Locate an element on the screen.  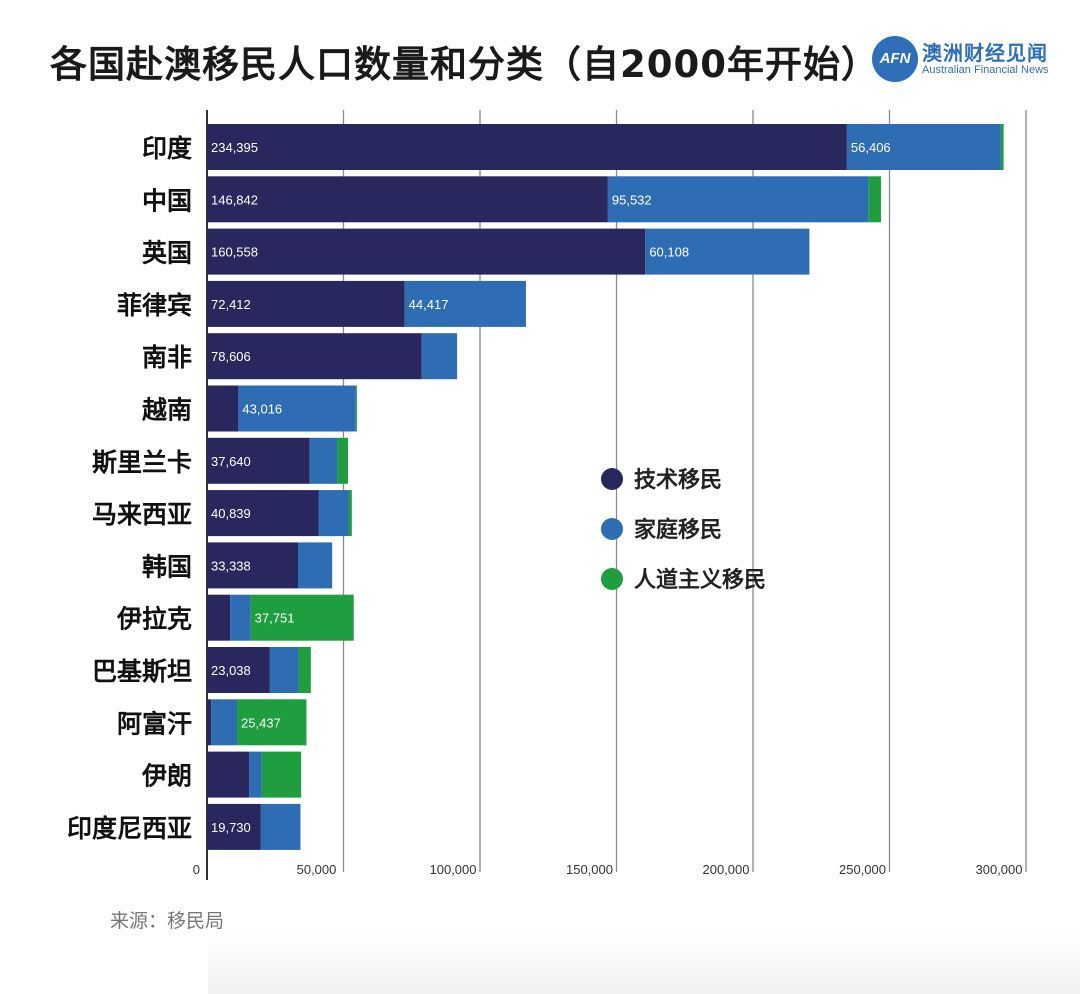
data-label: 44,417 is located at coordinates (429, 304).